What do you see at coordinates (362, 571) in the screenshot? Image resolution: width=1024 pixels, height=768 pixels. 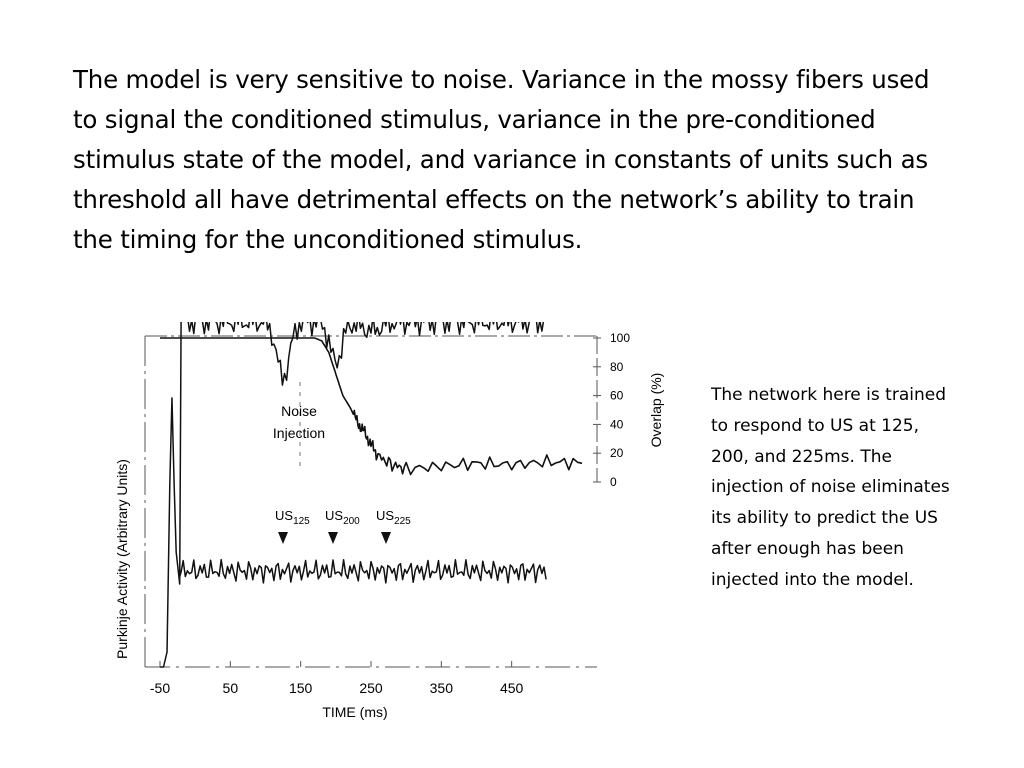 I see `purkinje-trace-noise` at bounding box center [362, 571].